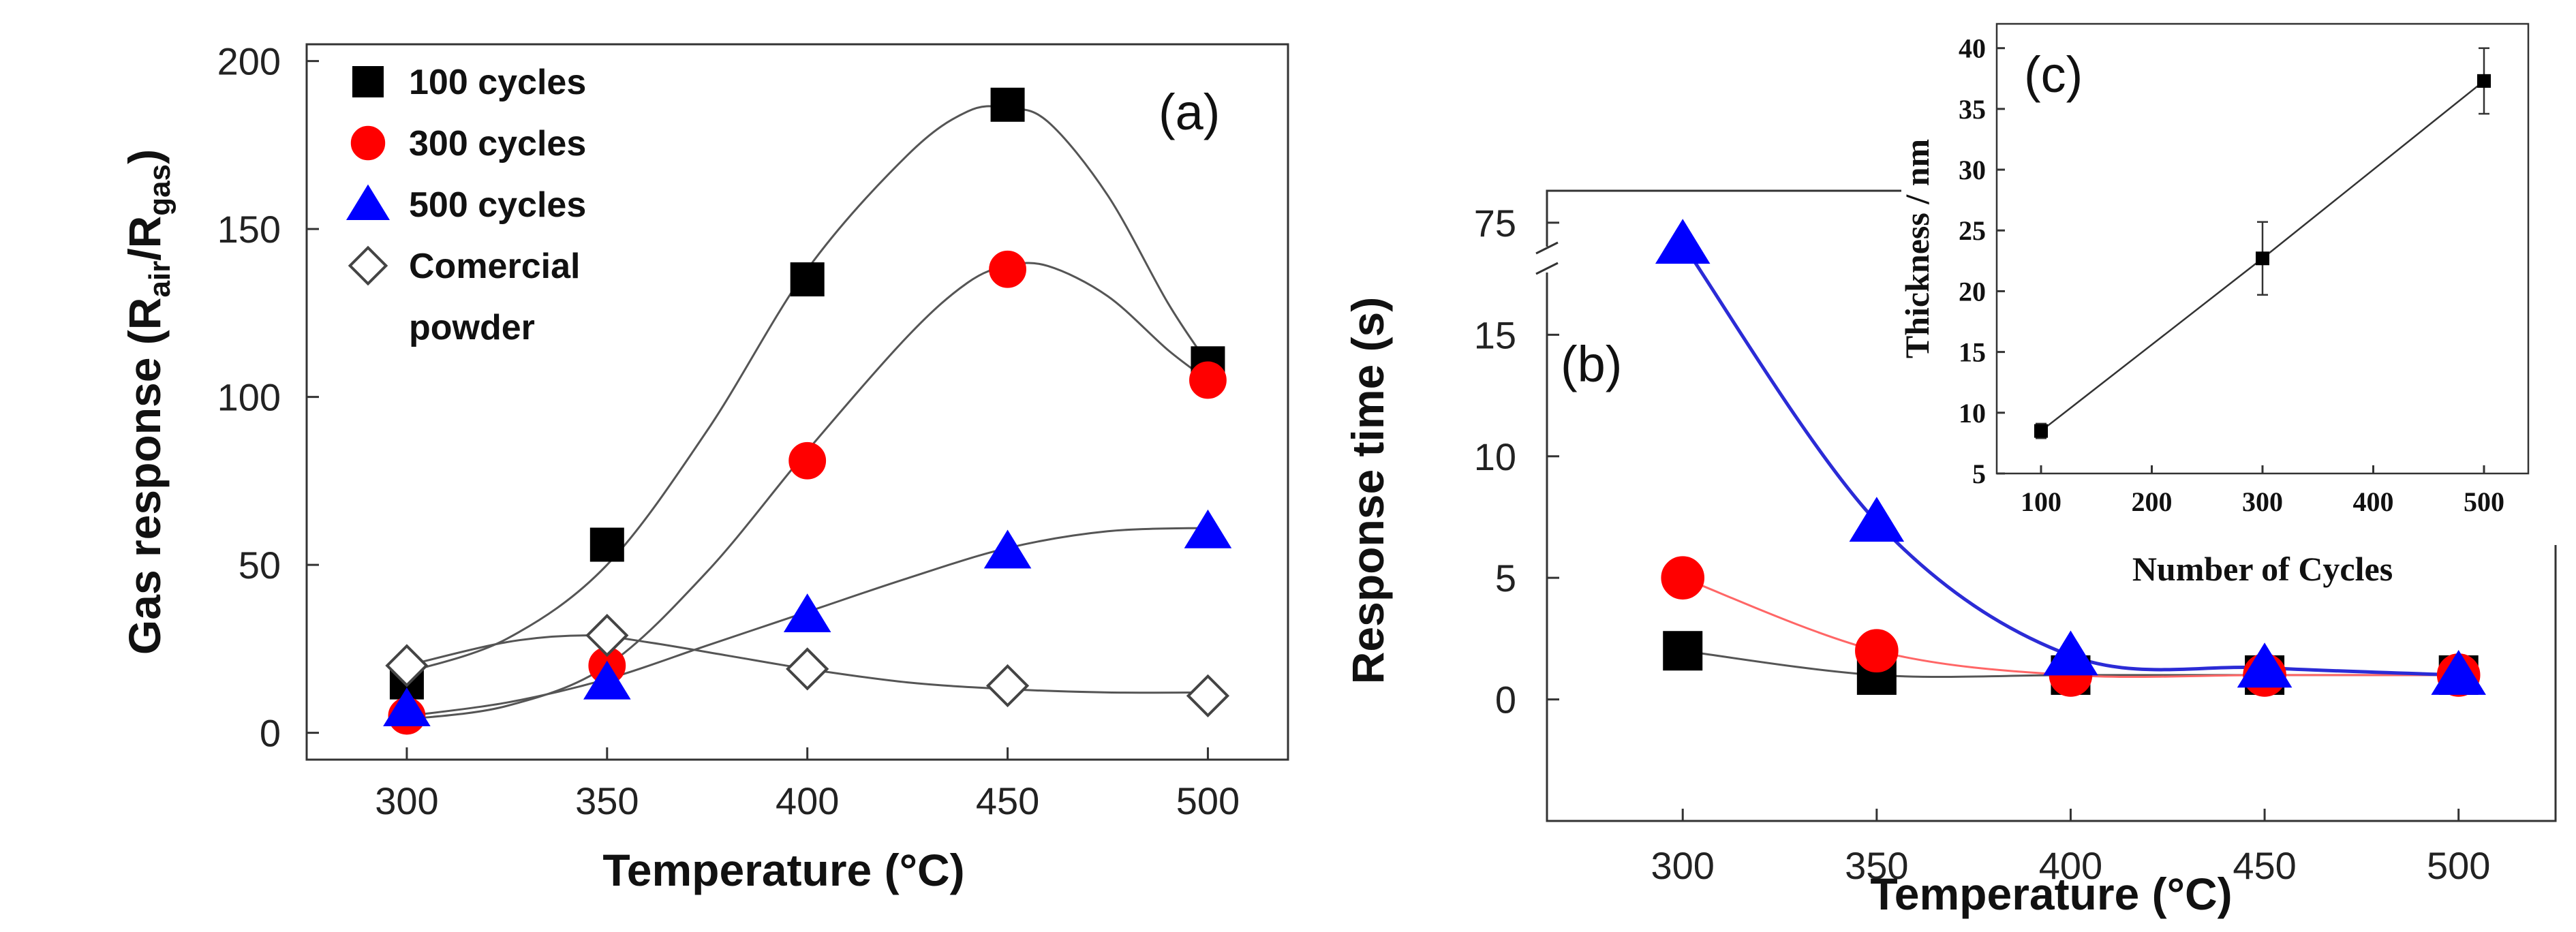 The height and width of the screenshot is (932, 2576). I want to click on chart-a-ylabel-sub1: air, so click(160, 279).